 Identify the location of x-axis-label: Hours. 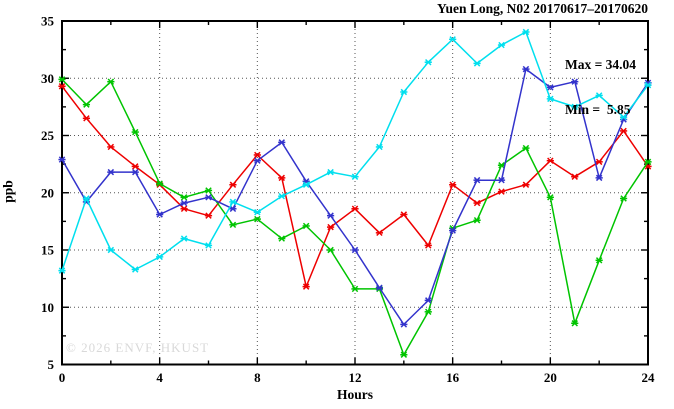
(354, 394).